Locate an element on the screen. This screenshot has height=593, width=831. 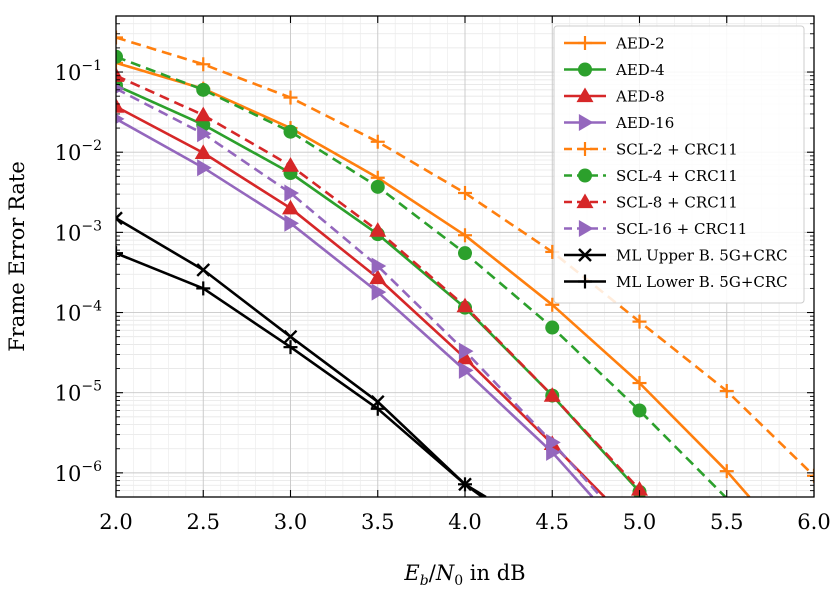
legend-item-scl-2-crc11: SCL-2 + CRC11 is located at coordinates (651, 150).